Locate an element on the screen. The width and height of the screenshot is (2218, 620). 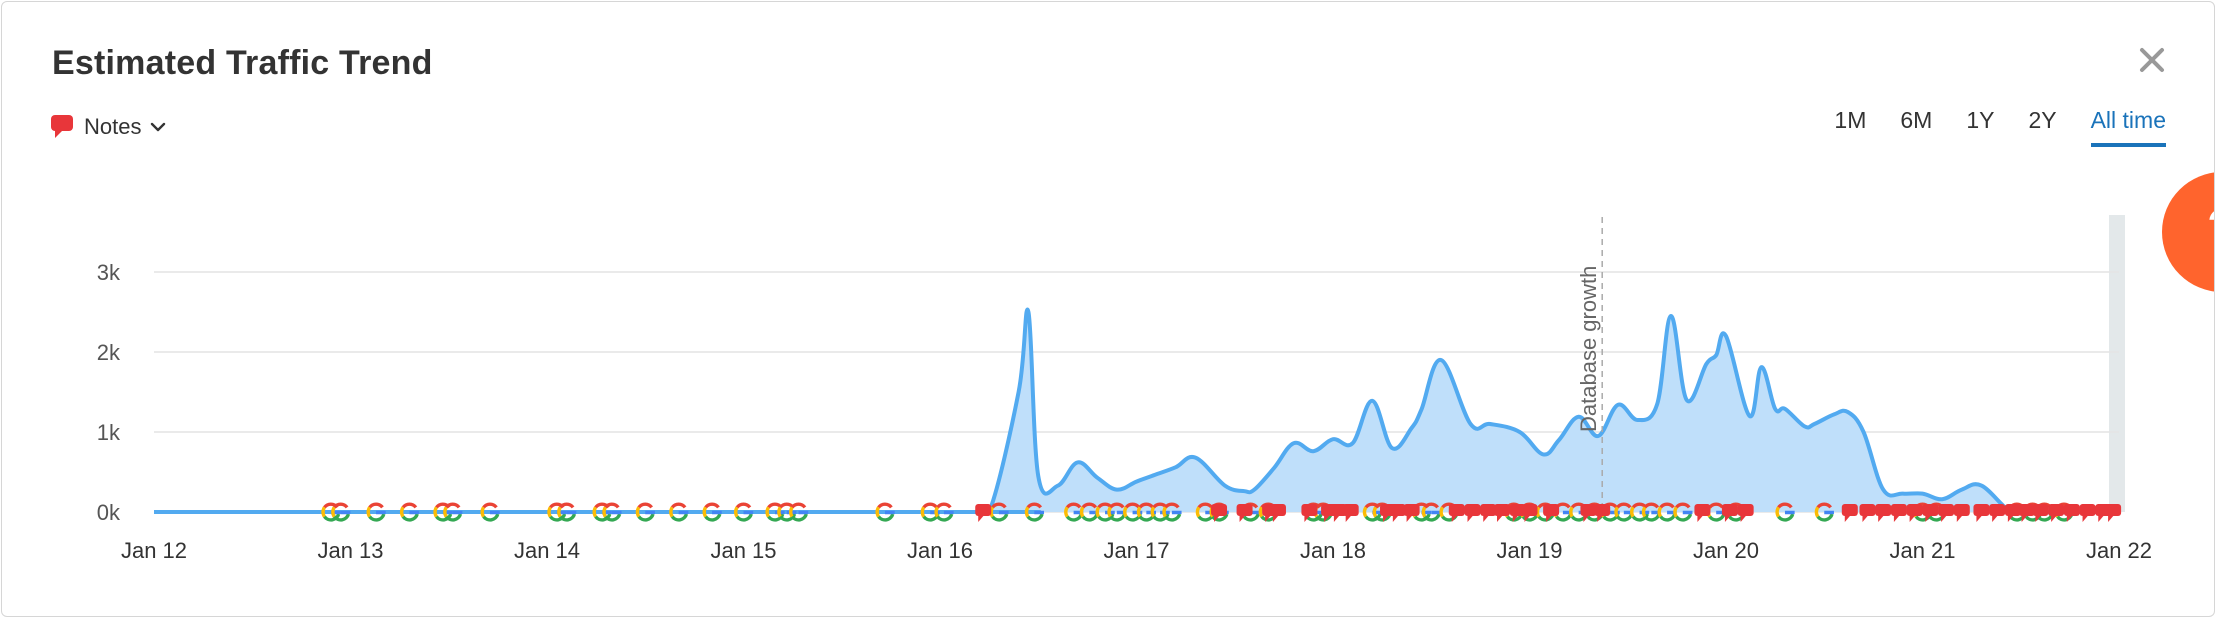
tab-1y: 1Y is located at coordinates (1980, 120).